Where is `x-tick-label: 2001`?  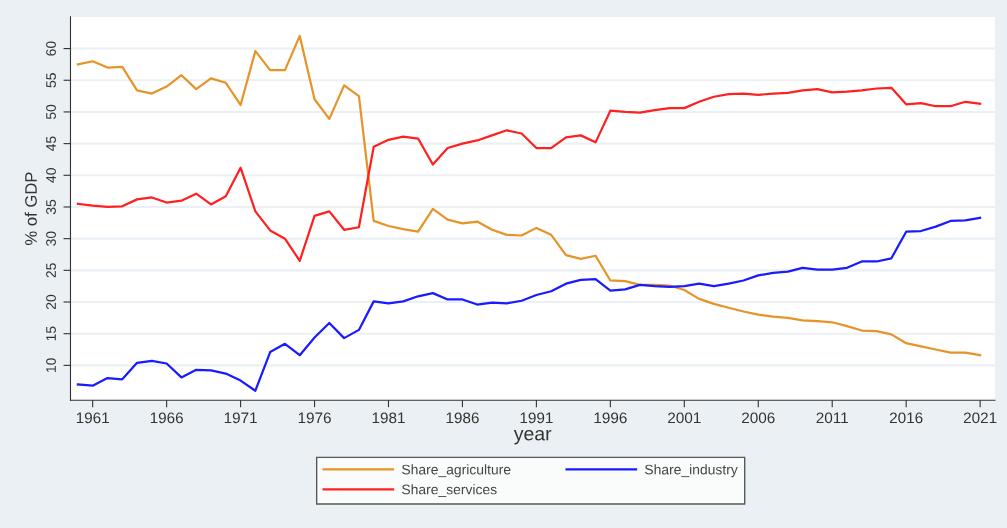
x-tick-label: 2001 is located at coordinates (684, 418).